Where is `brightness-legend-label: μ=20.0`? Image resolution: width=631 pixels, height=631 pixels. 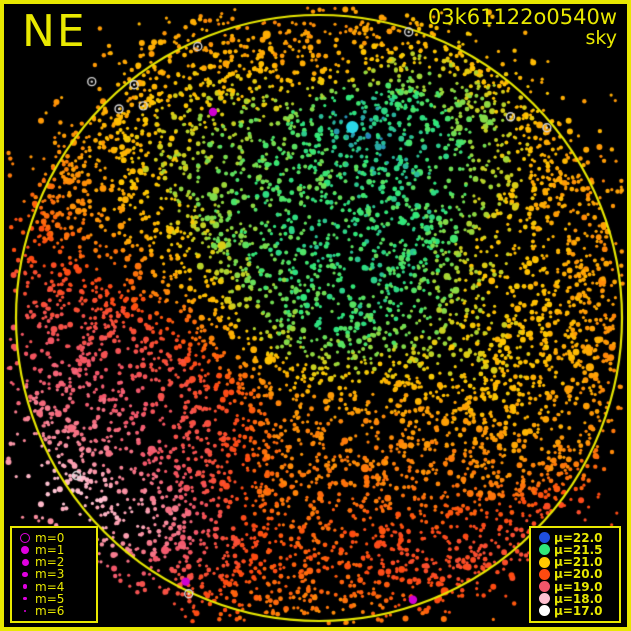
brightness-legend-label: μ=20.0 is located at coordinates (578, 574).